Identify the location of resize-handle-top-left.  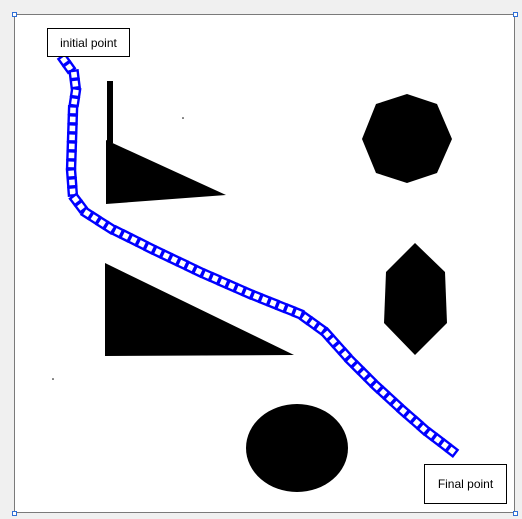
(14, 14).